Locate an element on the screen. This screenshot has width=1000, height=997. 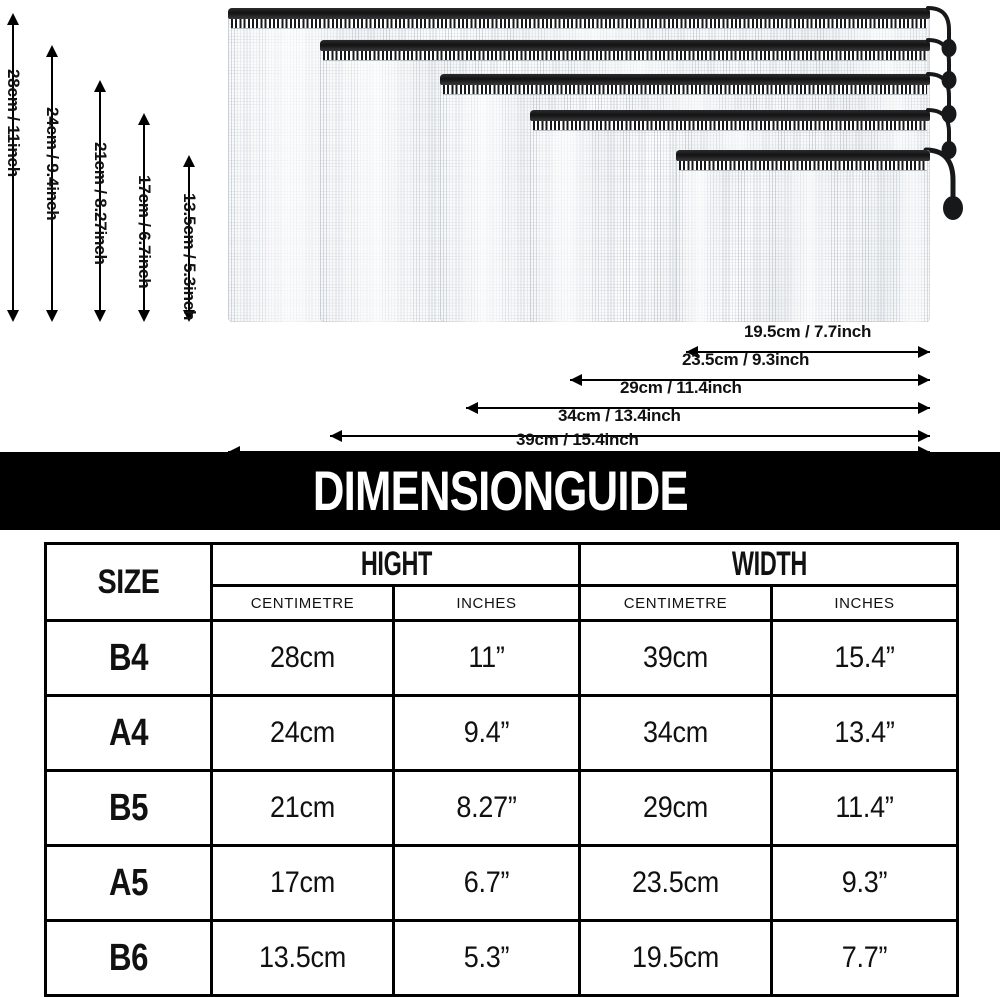
width-label-b4: 39cm / 15.4inch is located at coordinates (577, 439).